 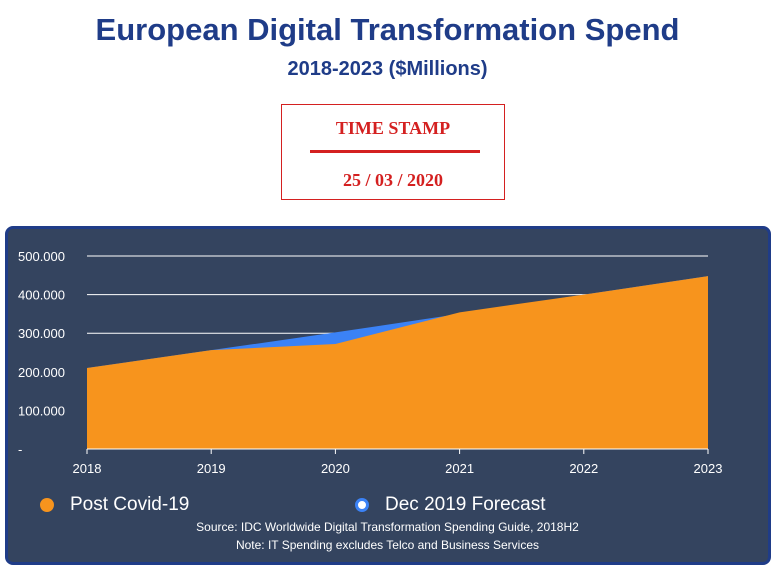 What do you see at coordinates (387, 69) in the screenshot?
I see `chart-subtitle: 2018-2023 ($Millions)` at bounding box center [387, 69].